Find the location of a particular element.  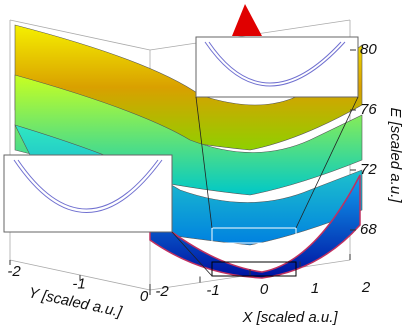

z-axis-label: E [scaled a.u.] is located at coordinates (395, 155).